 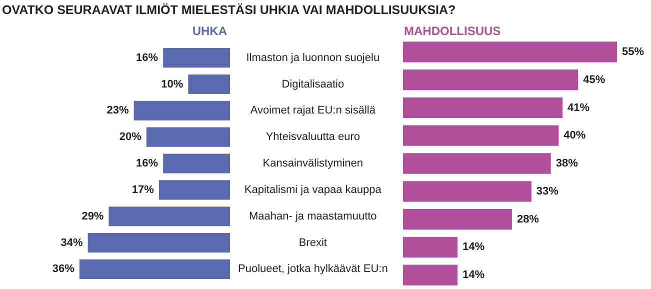 What do you see at coordinates (172, 84) in the screenshot?
I see `data-label: 10%` at bounding box center [172, 84].